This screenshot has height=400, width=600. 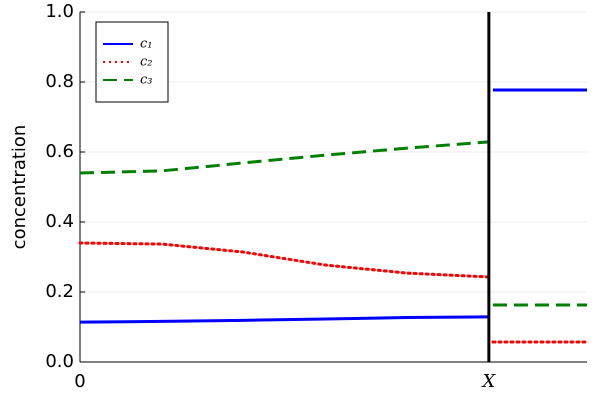 I want to click on y-tick-label: 0.6, so click(x=59, y=151).